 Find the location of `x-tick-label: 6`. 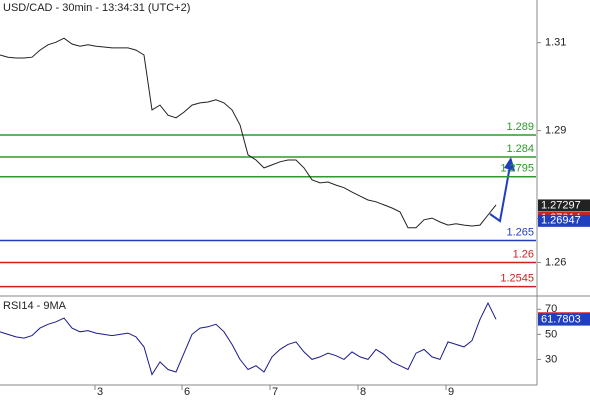

x-tick-label: 6 is located at coordinates (187, 392).